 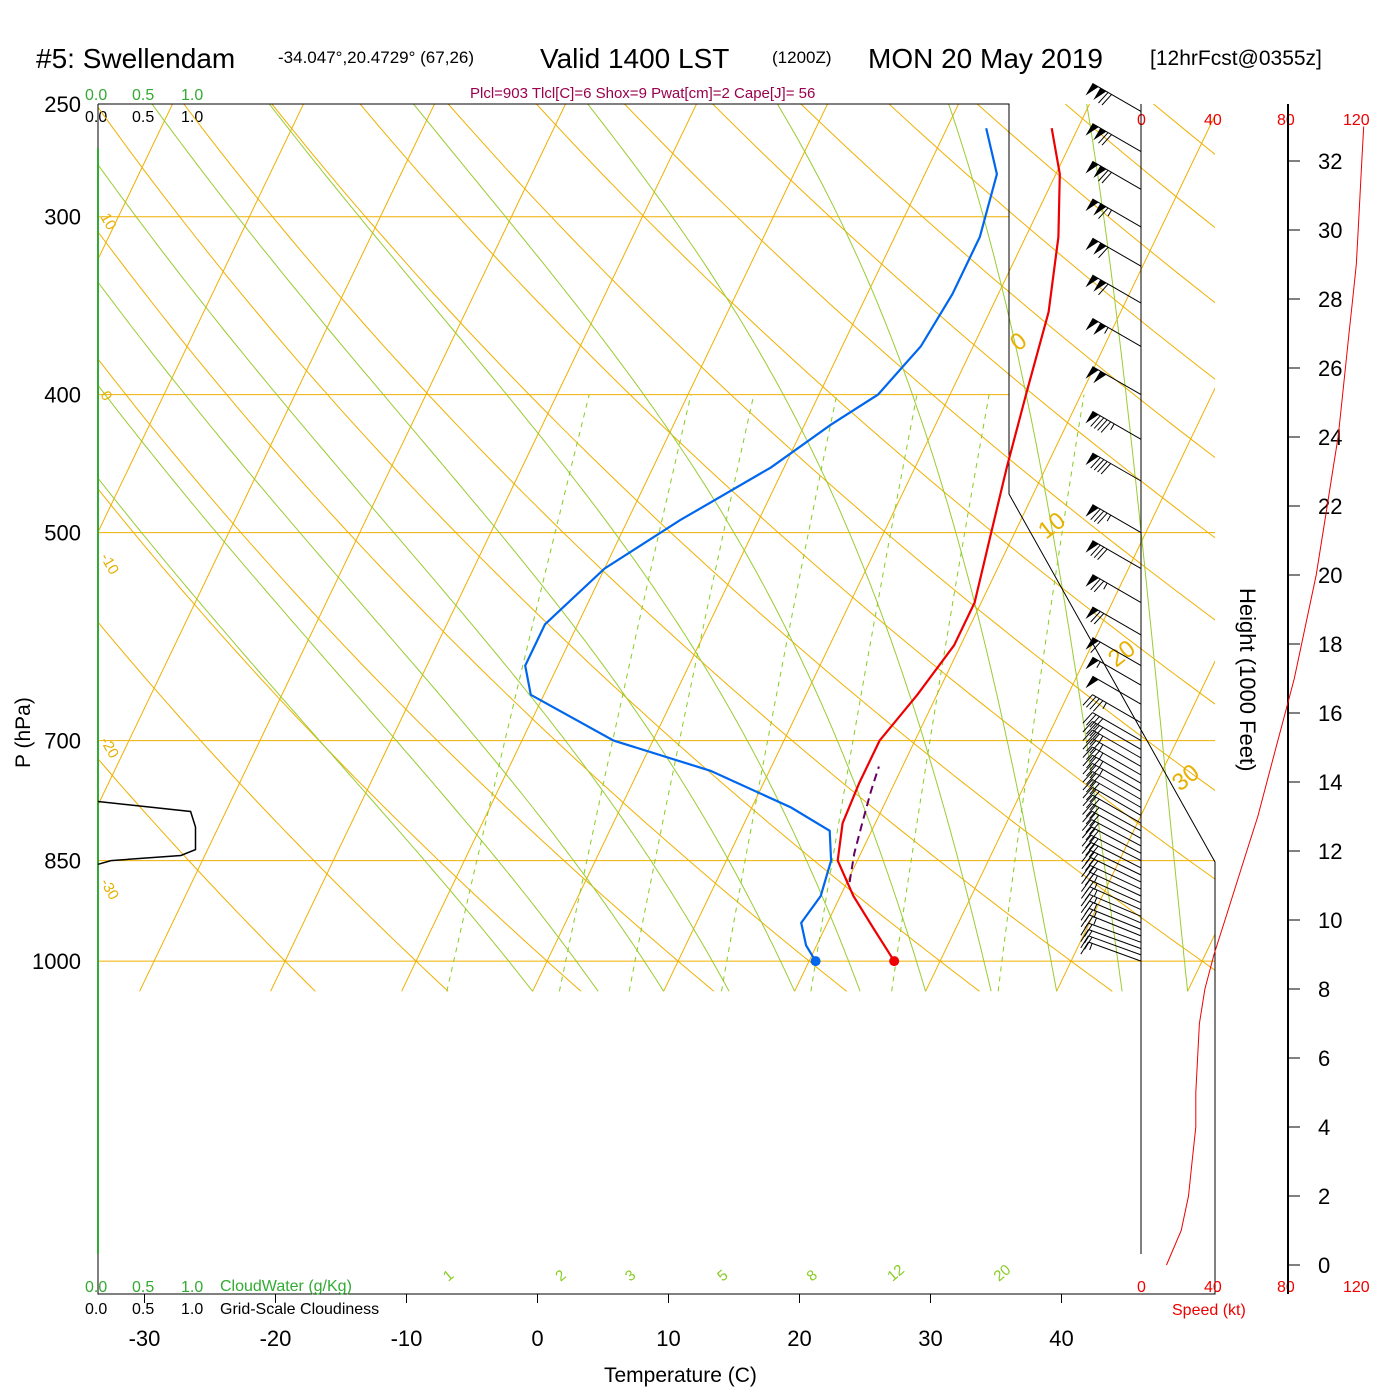 I want to click on cw-scale-0: 0.0, so click(x=96, y=95).